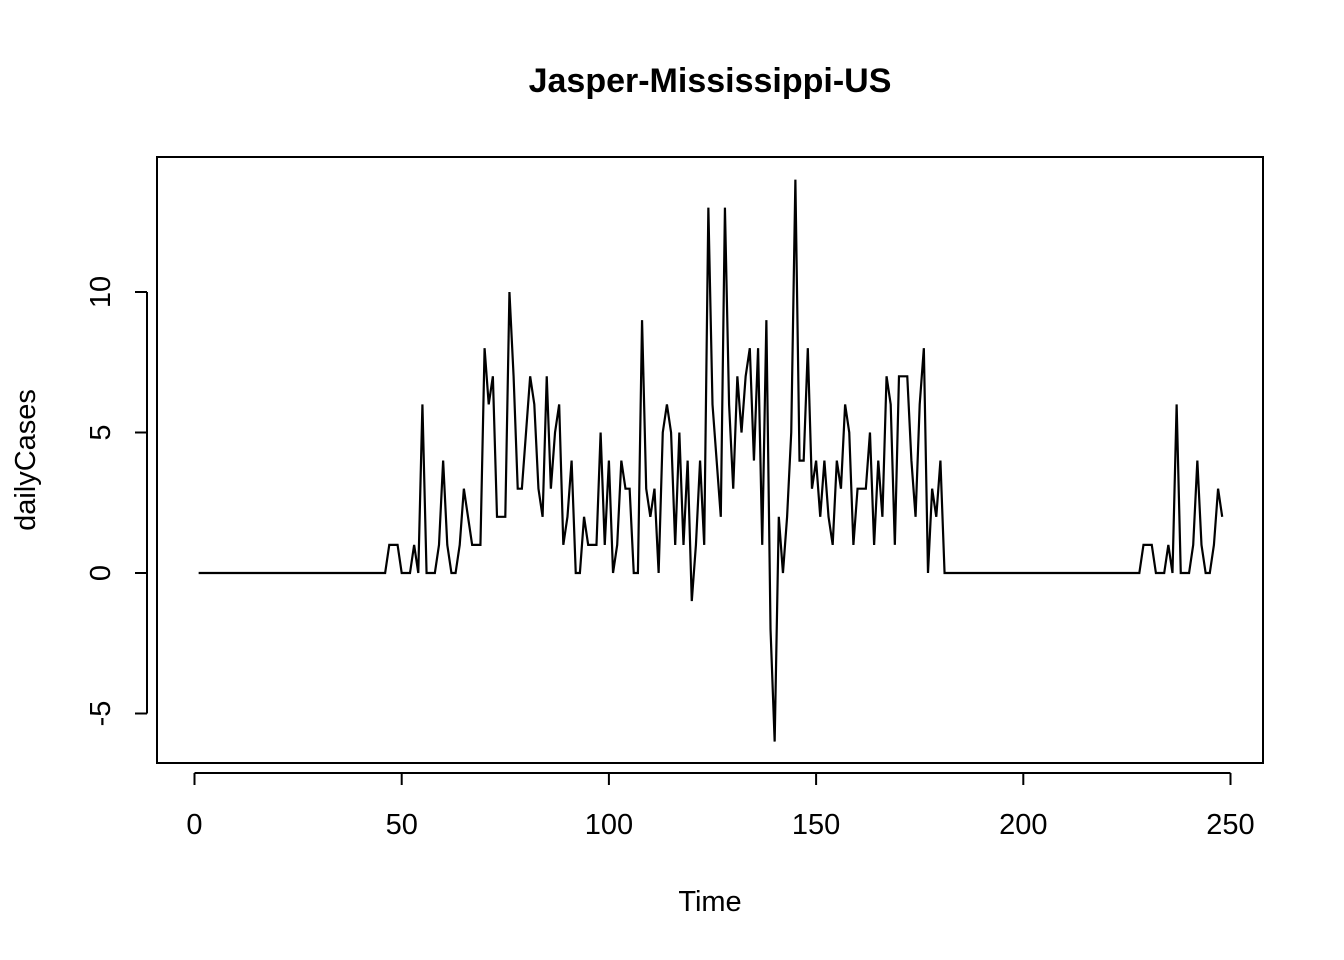 This screenshot has width=1344, height=960. What do you see at coordinates (710, 81) in the screenshot?
I see `chart-title: Jasper-Mississippi-US` at bounding box center [710, 81].